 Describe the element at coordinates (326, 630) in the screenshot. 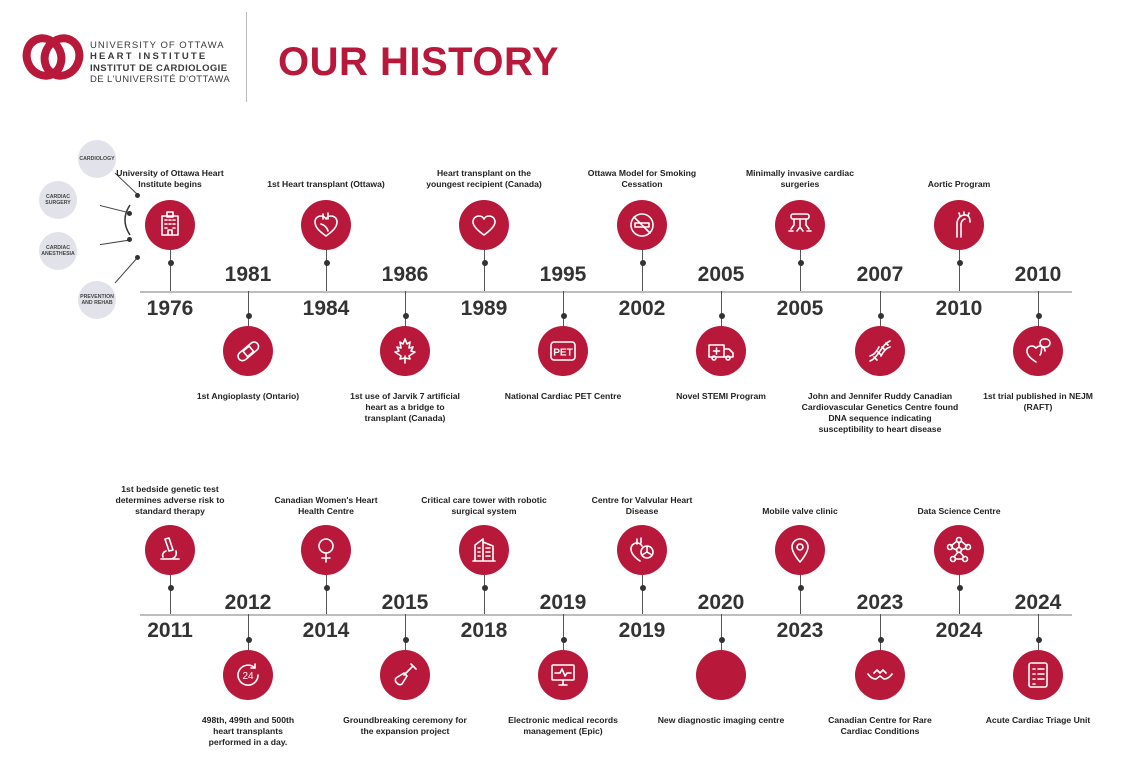

I see `event-year: 2014` at that location.